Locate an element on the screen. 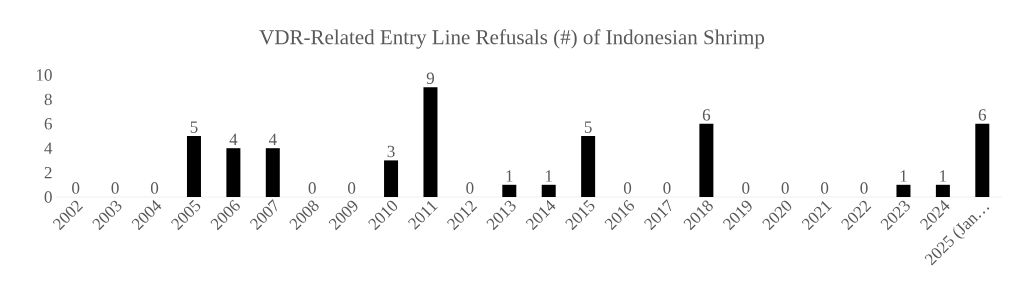 Image resolution: width=1024 pixels, height=306 pixels. y-tick-label: 0 is located at coordinates (48, 197).